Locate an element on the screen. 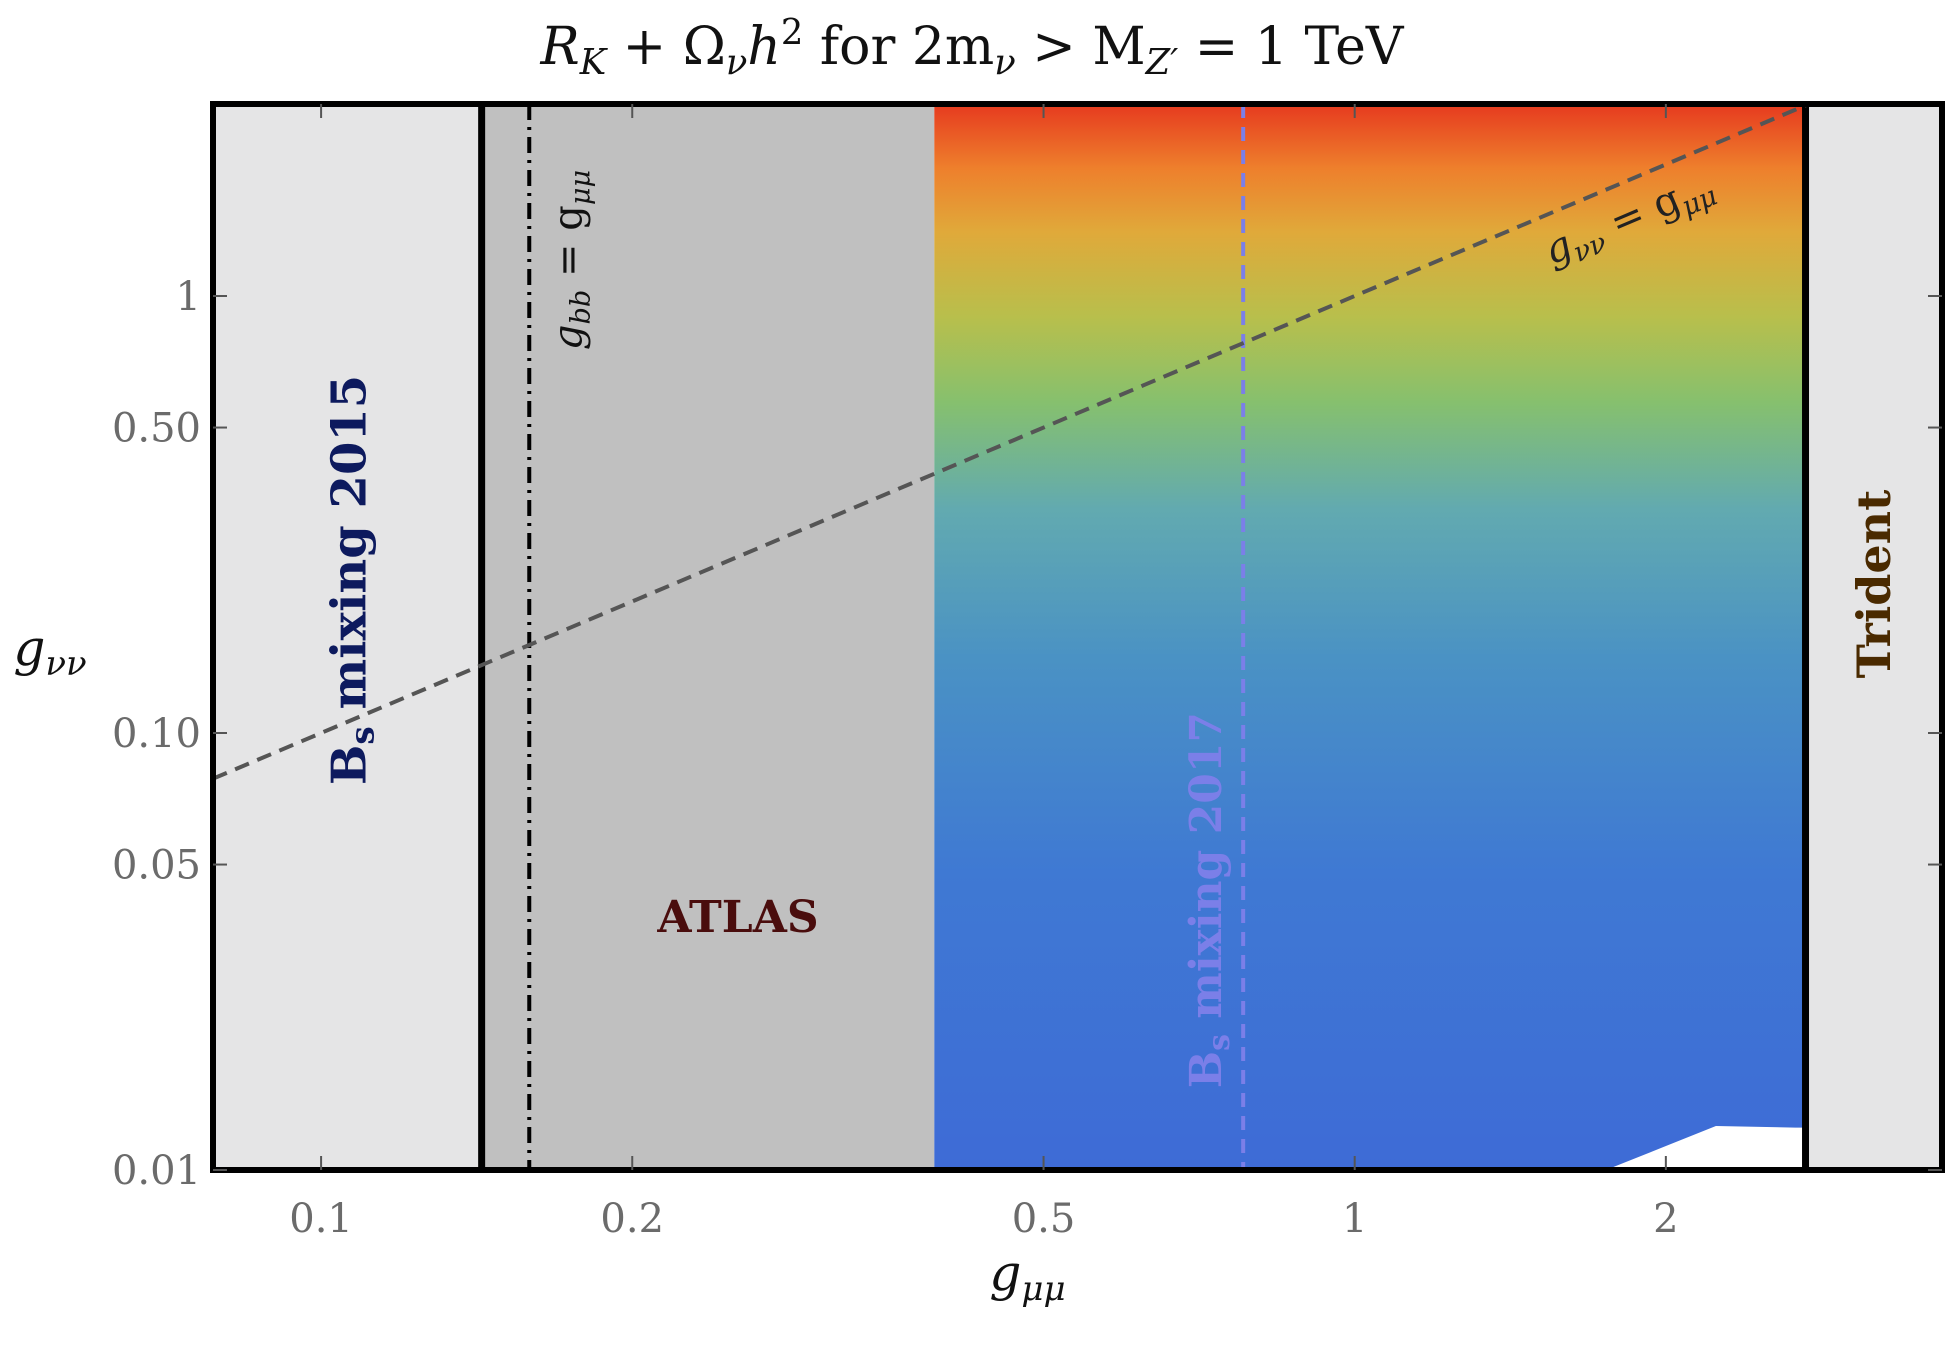  y-tick-label: 1 is located at coordinates (188, 297).